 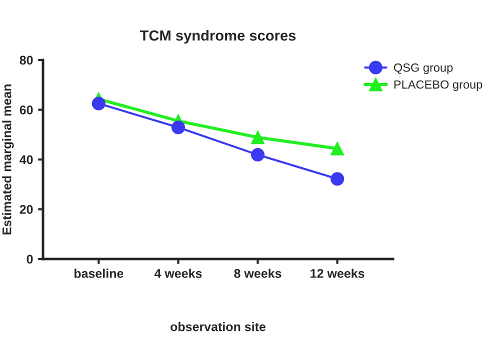 What do you see at coordinates (26, 159) in the screenshot?
I see `y-tick-label: 40` at bounding box center [26, 159].